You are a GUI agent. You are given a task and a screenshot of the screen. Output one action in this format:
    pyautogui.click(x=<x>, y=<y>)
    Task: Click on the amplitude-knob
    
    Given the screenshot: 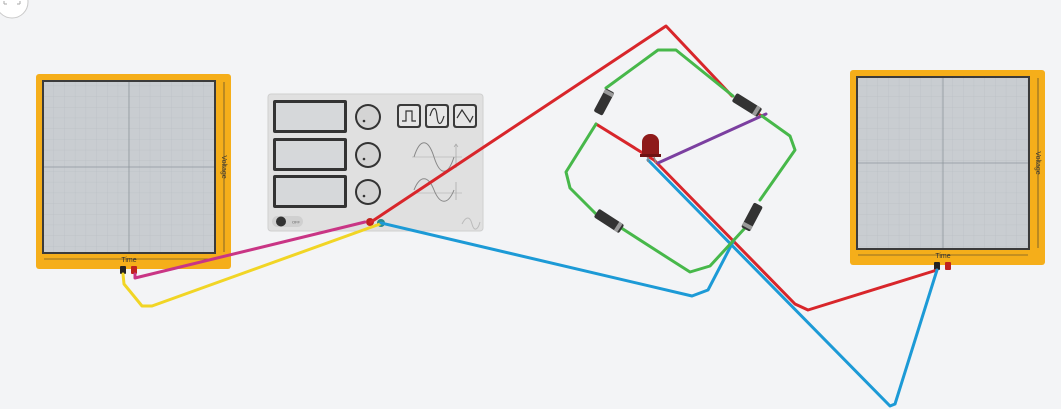 What is the action you would take?
    pyautogui.click(x=368, y=155)
    